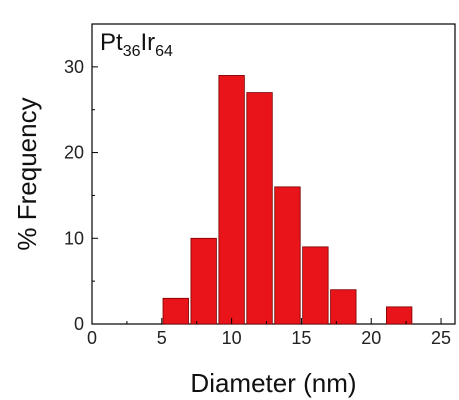 The height and width of the screenshot is (400, 459). Describe the element at coordinates (79, 324) in the screenshot. I see `y-tick-label: 0` at that location.